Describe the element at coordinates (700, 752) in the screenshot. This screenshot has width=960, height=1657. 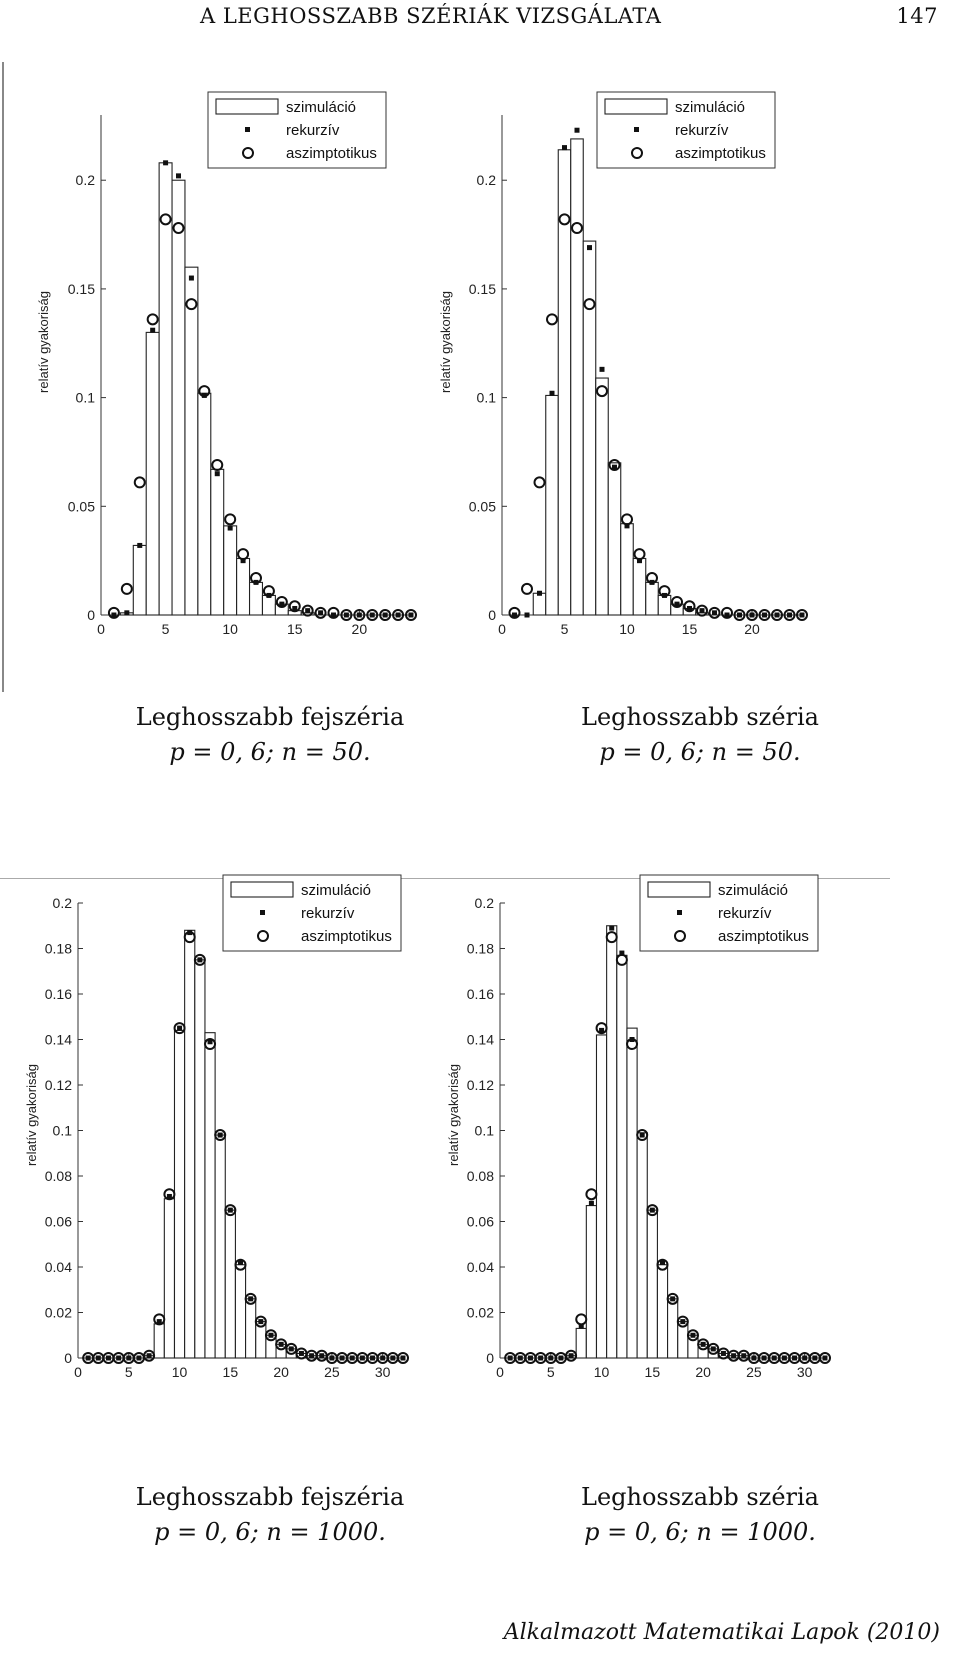
I see `caption-params: p = 0, 6; n = 50.` at that location.